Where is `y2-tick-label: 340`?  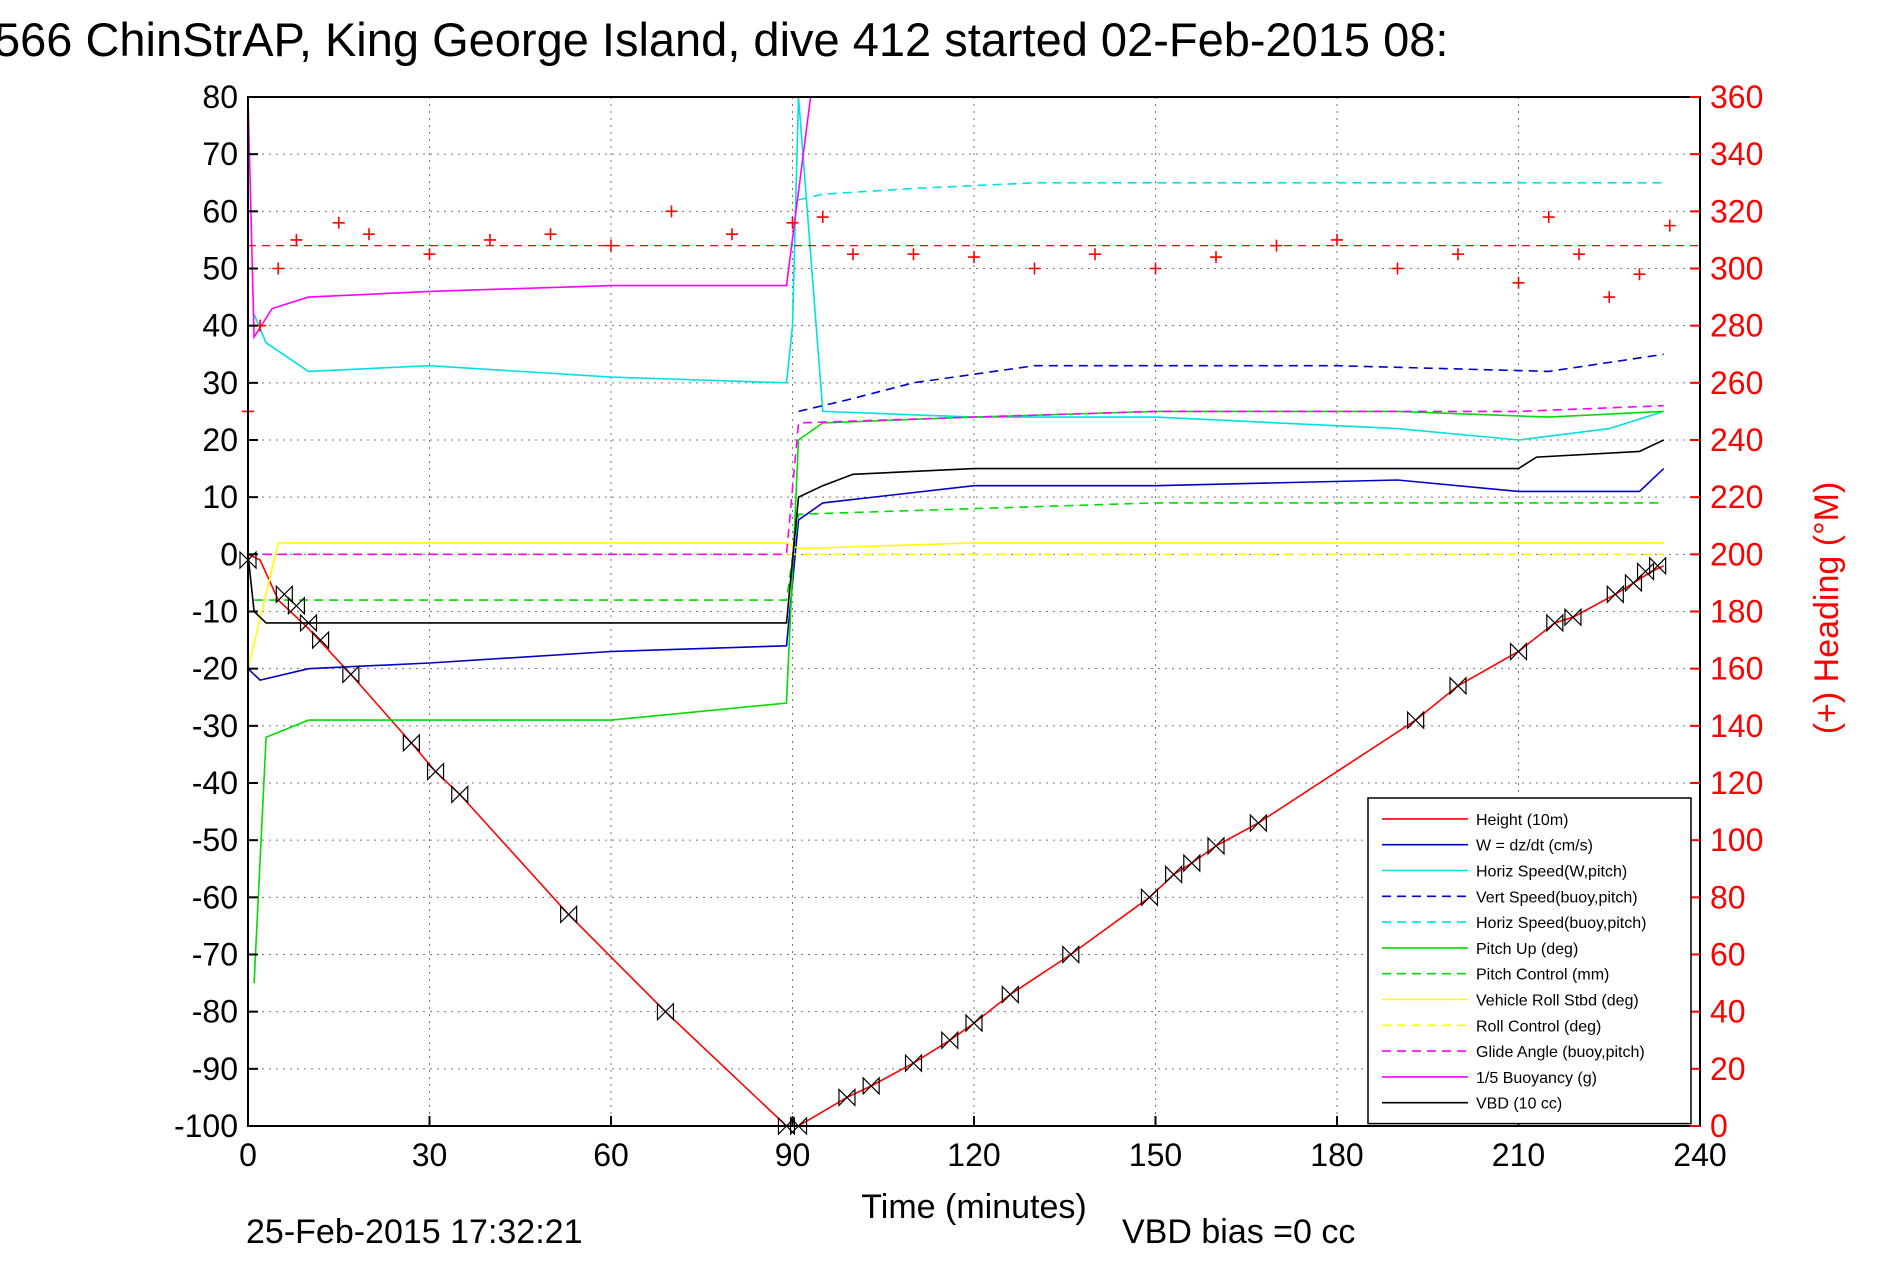
y2-tick-label: 340 is located at coordinates (1736, 154).